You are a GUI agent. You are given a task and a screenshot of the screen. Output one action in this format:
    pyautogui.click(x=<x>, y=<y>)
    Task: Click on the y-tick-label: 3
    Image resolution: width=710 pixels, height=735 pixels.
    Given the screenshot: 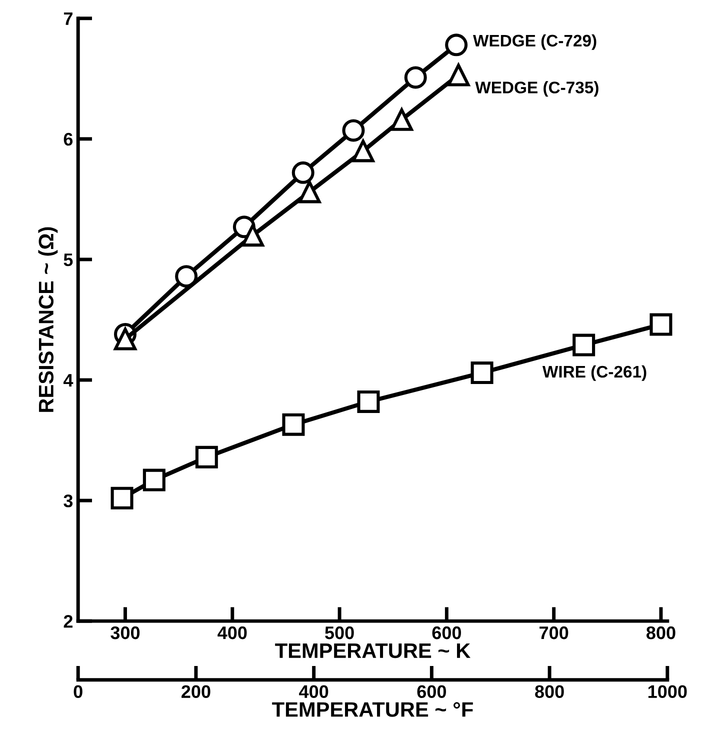 What is the action you would take?
    pyautogui.click(x=68, y=501)
    